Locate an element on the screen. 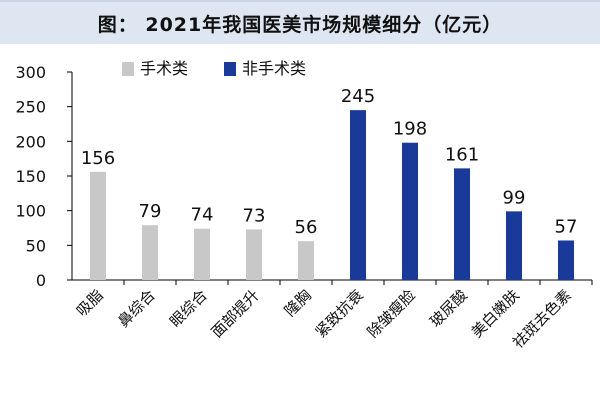 The image size is (600, 400). y-tick-label: 50 is located at coordinates (36, 245).